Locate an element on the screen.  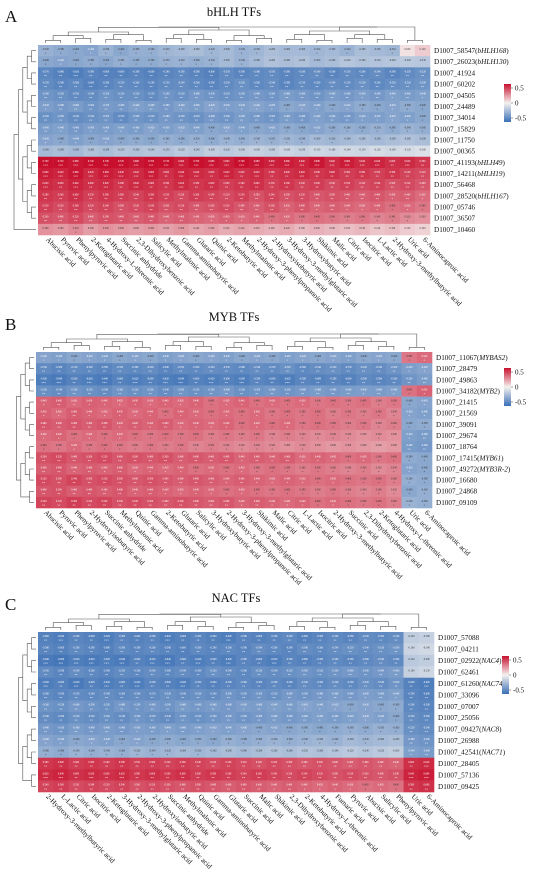
cell-value-label: -0.340 is located at coordinates (241, 49).